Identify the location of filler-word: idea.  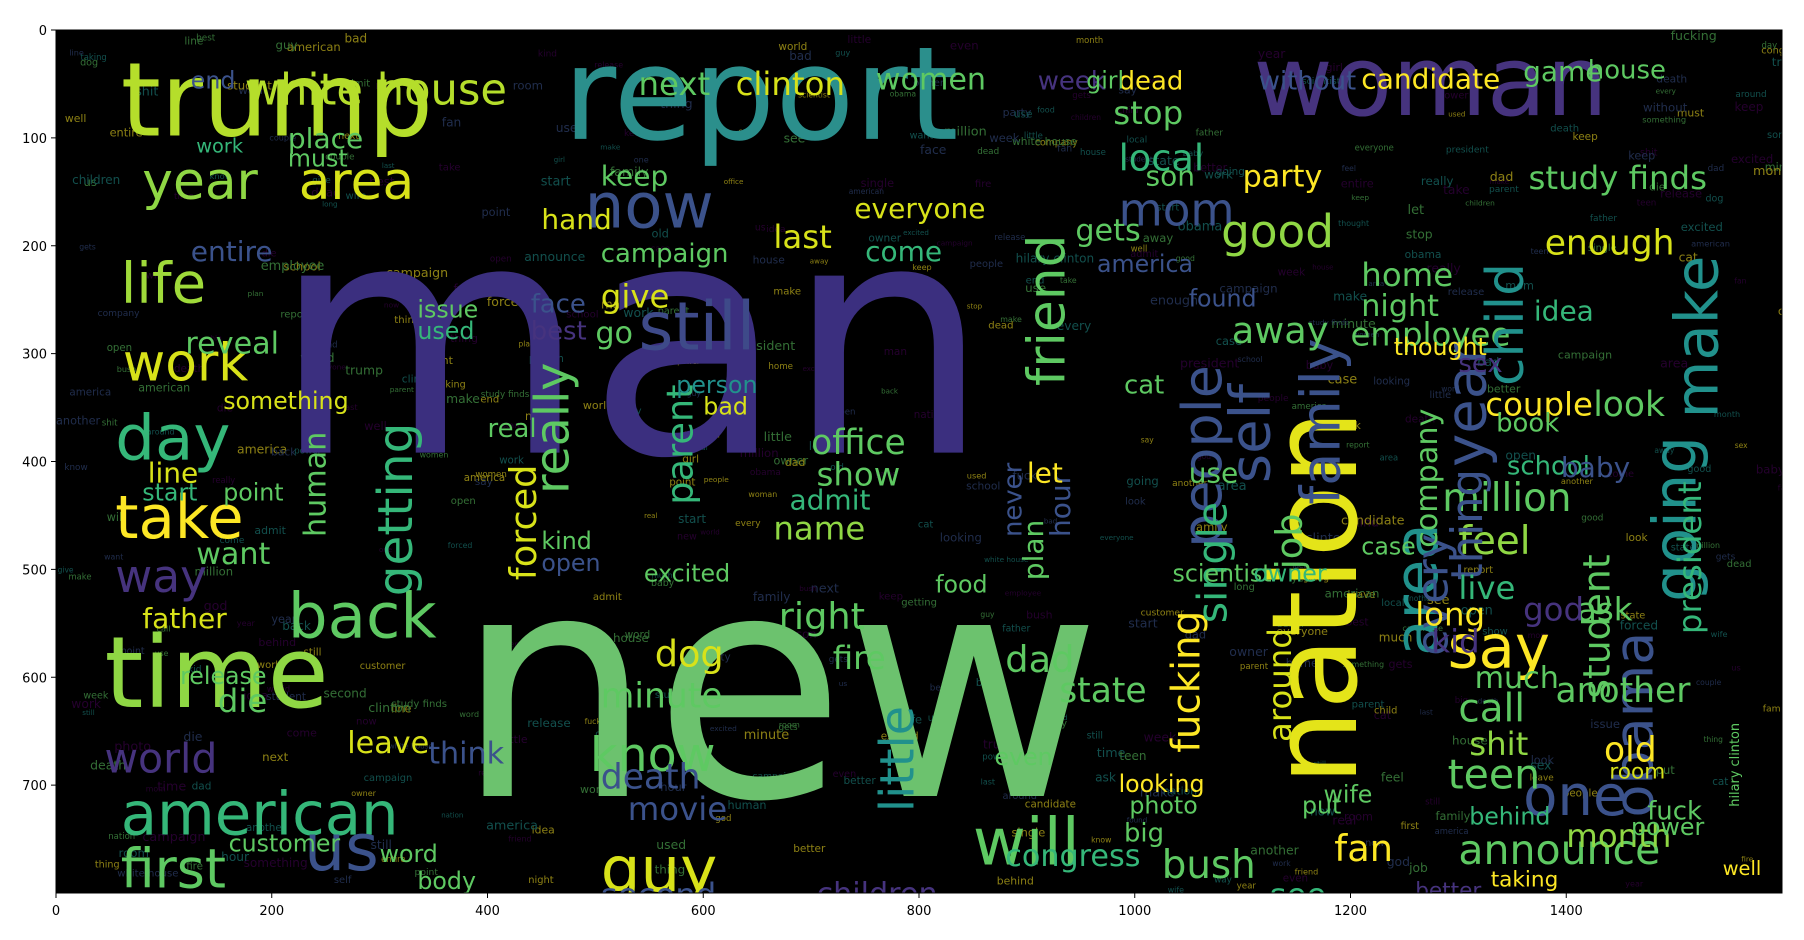
(543, 830).